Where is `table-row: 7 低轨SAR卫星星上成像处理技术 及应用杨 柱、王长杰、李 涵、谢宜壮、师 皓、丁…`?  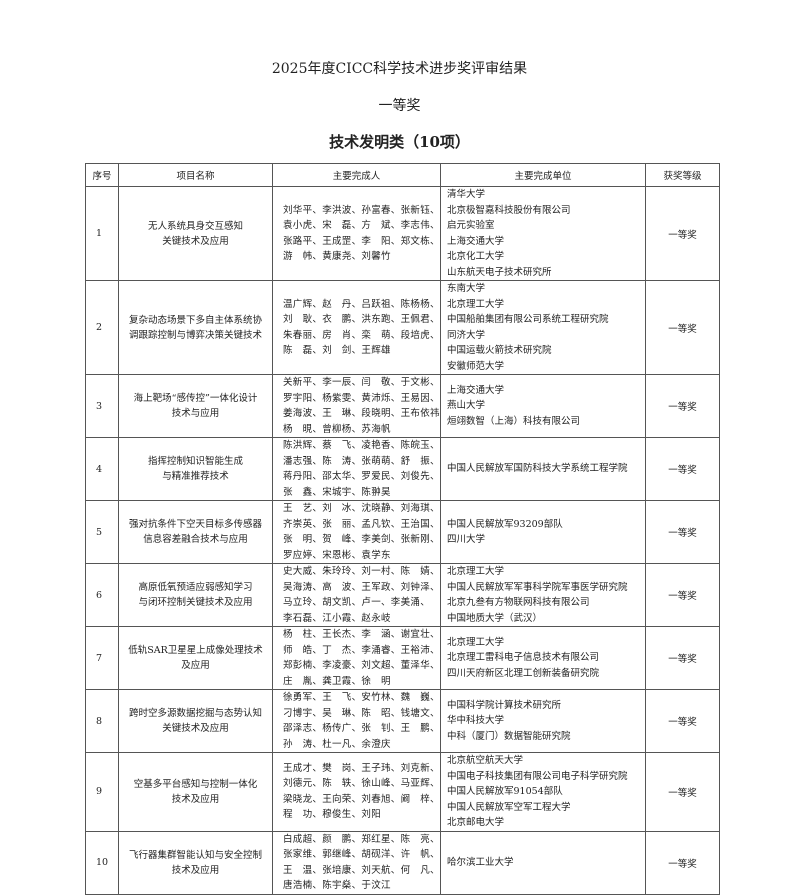
table-row: 7 低轨SAR卫星星上成像处理技术 及应用杨 柱、王长杰、李 涵、谢宜壮、师 皓、丁… is located at coordinates (402, 658).